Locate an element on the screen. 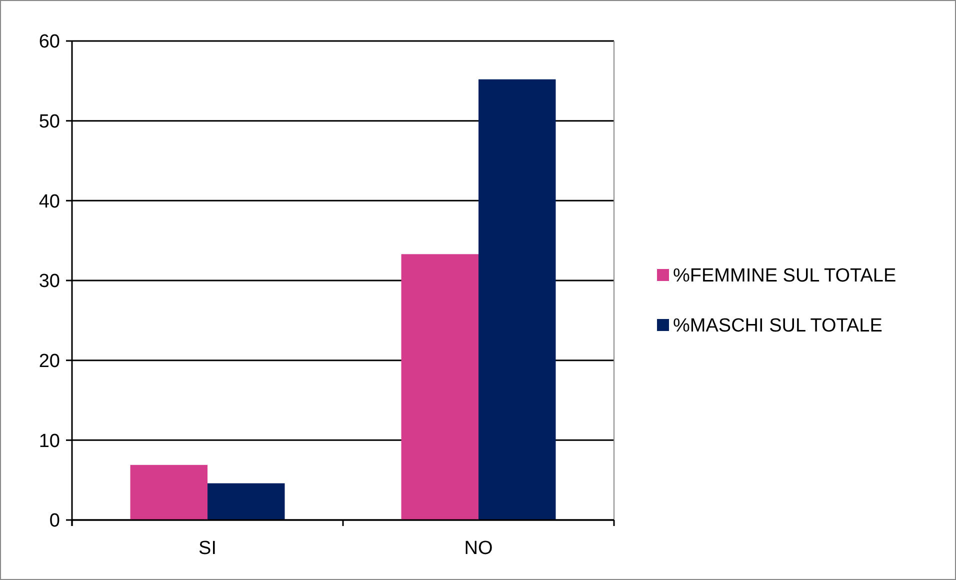 The image size is (956, 580). legend-label: %MASCHI SUL TOTALE is located at coordinates (777, 326).